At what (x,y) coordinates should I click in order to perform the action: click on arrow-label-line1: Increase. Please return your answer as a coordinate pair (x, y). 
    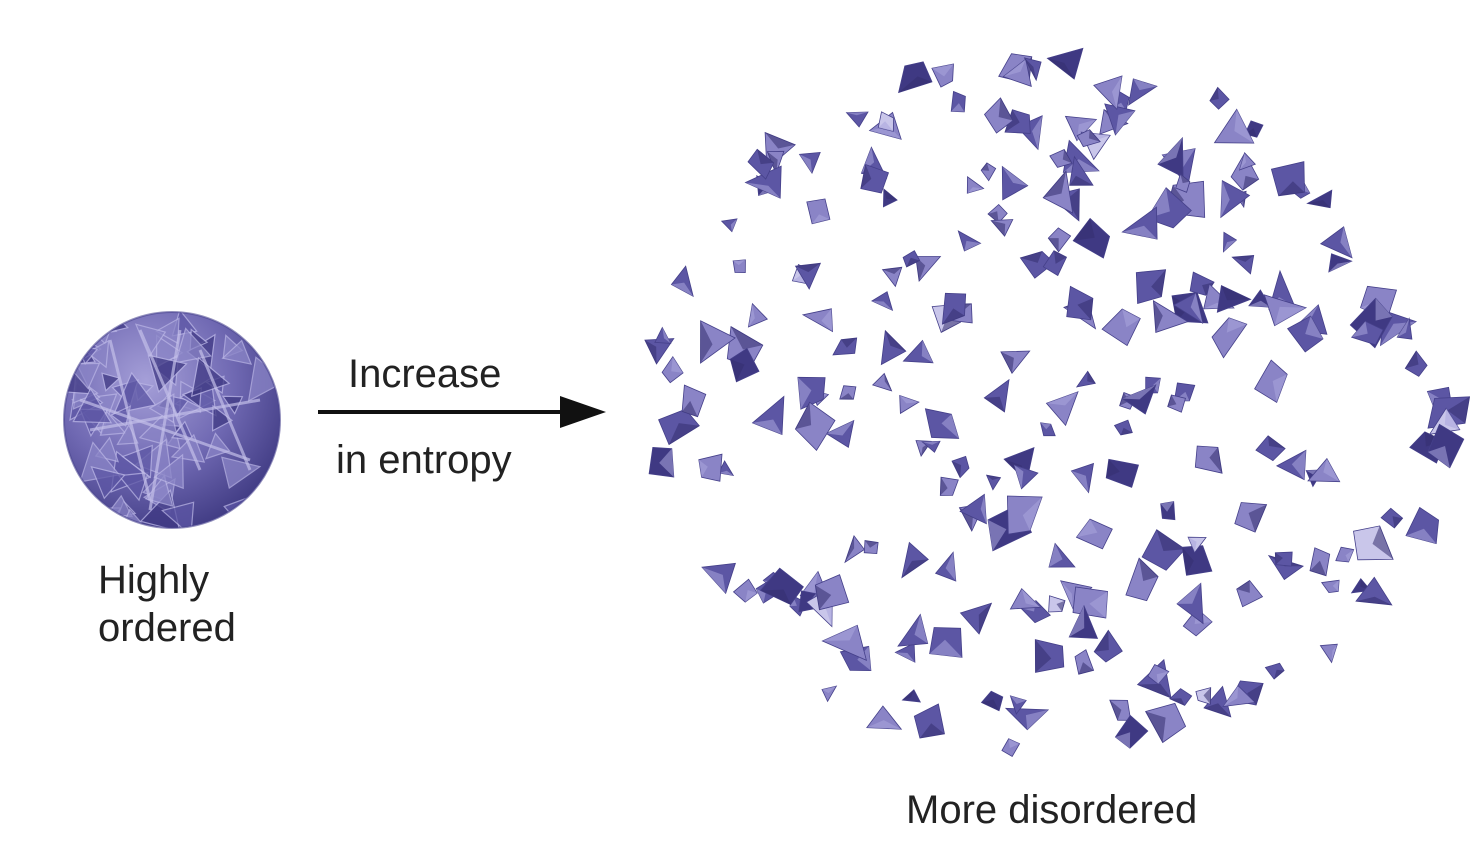
    Looking at the image, I should click on (425, 374).